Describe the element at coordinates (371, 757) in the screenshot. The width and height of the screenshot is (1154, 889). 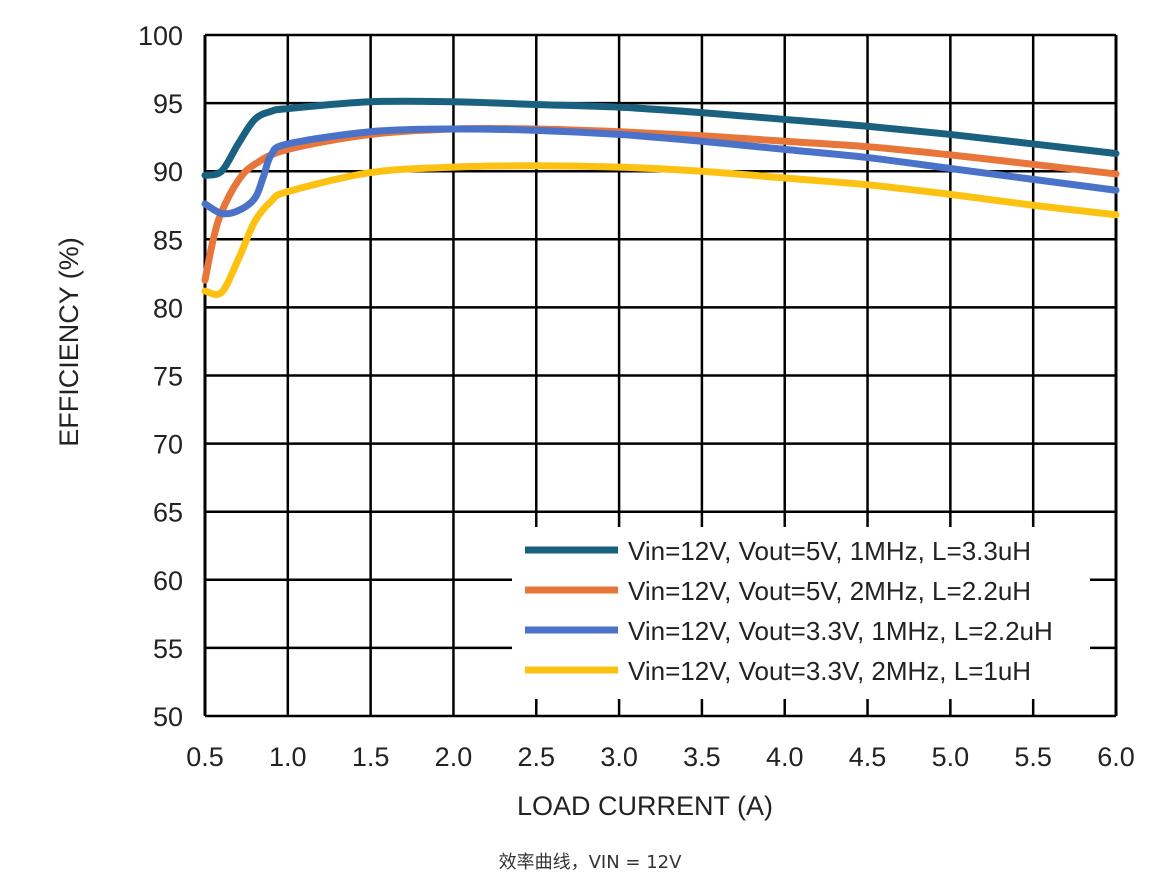
I see `x-tick-label: 1.5` at that location.